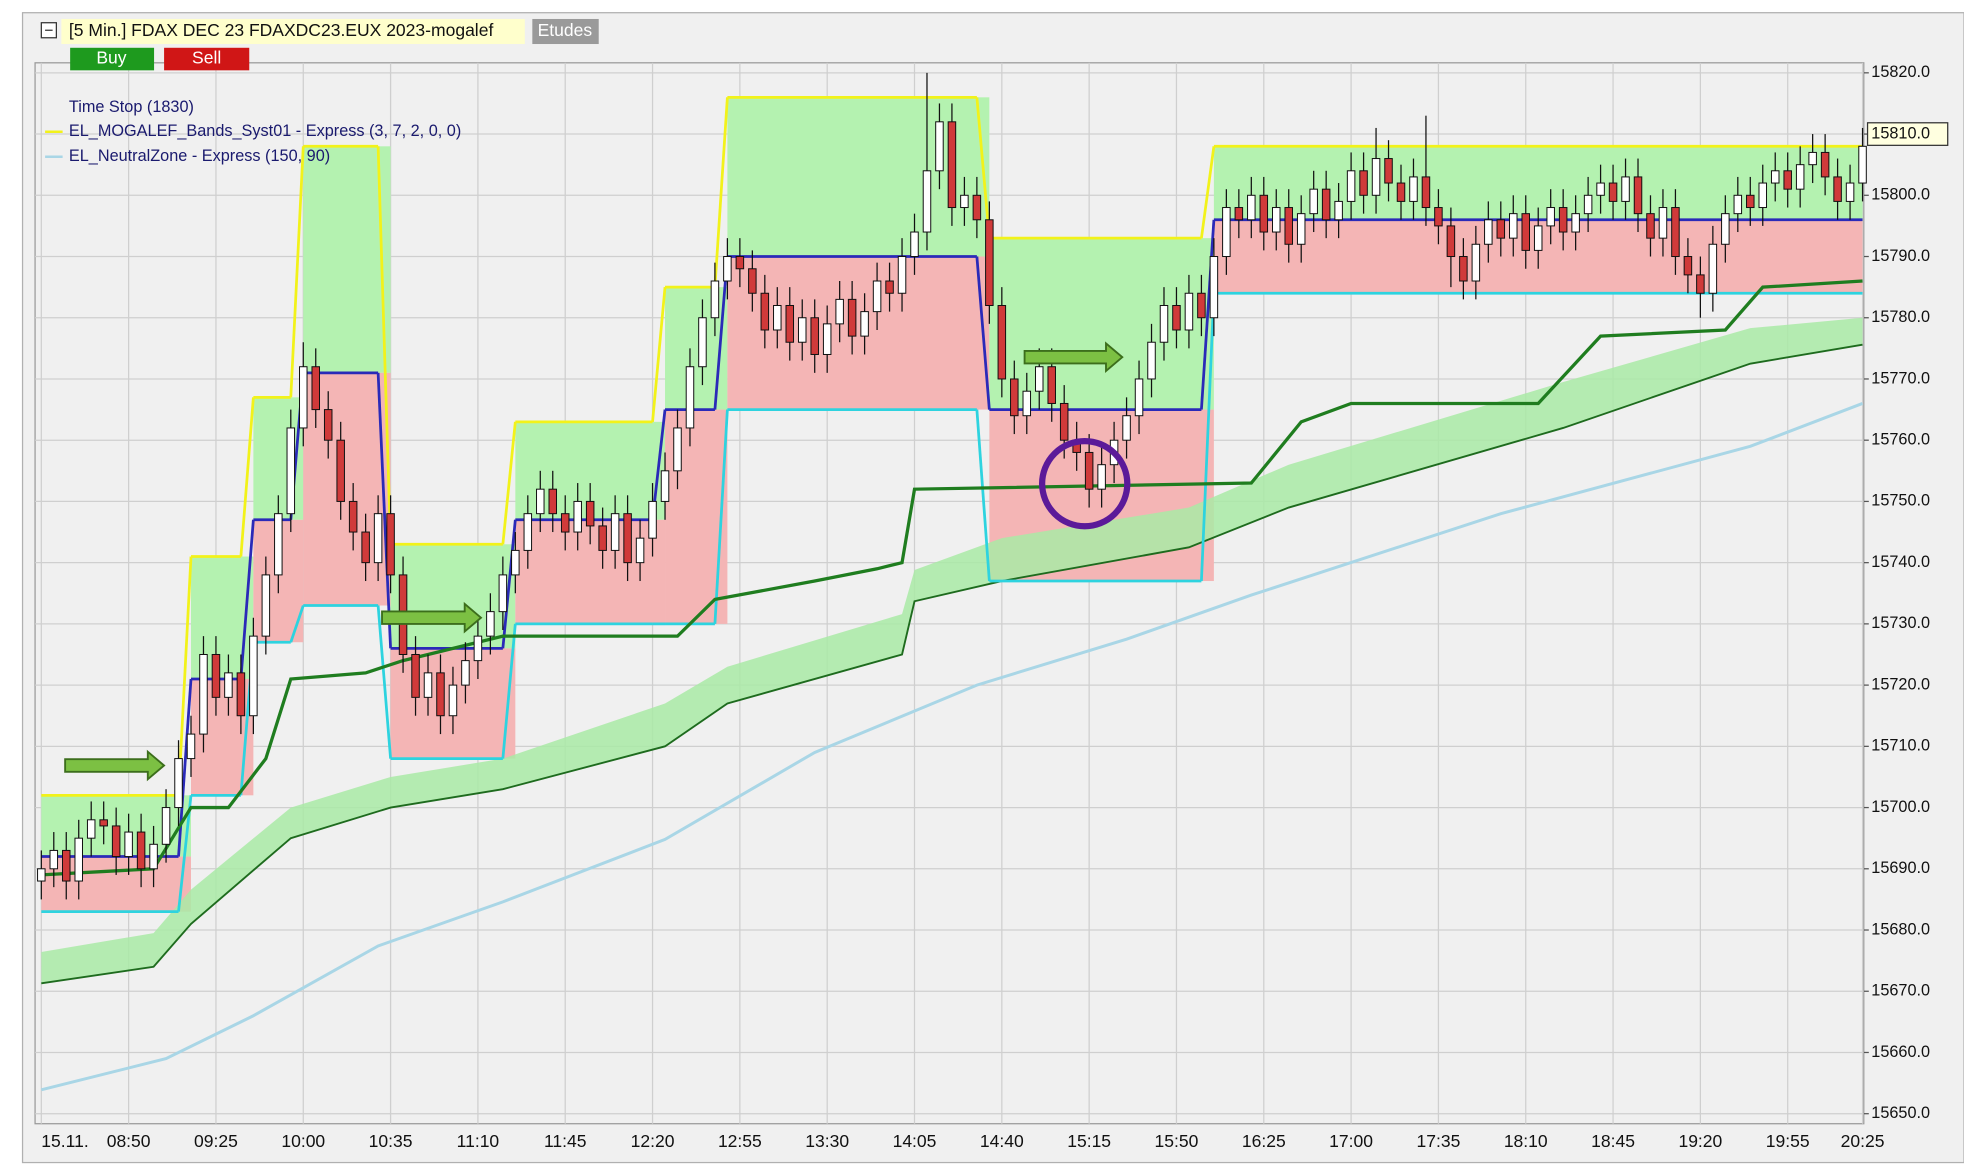 This screenshot has height=1169, width=1964. Describe the element at coordinates (432, 617) in the screenshot. I see `arrow` at that location.